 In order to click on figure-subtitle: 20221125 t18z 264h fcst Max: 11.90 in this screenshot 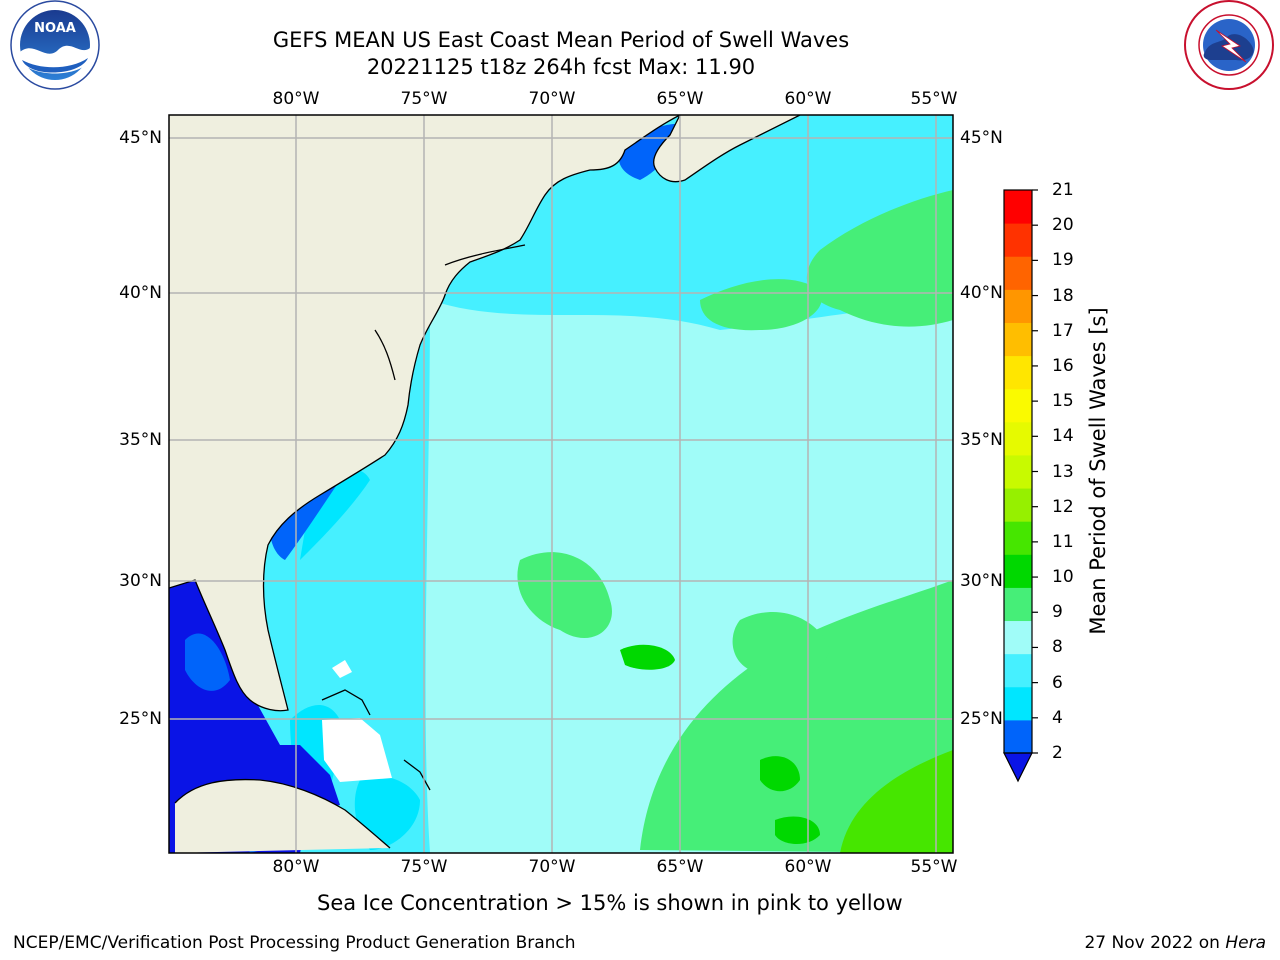, I will do `click(561, 67)`.